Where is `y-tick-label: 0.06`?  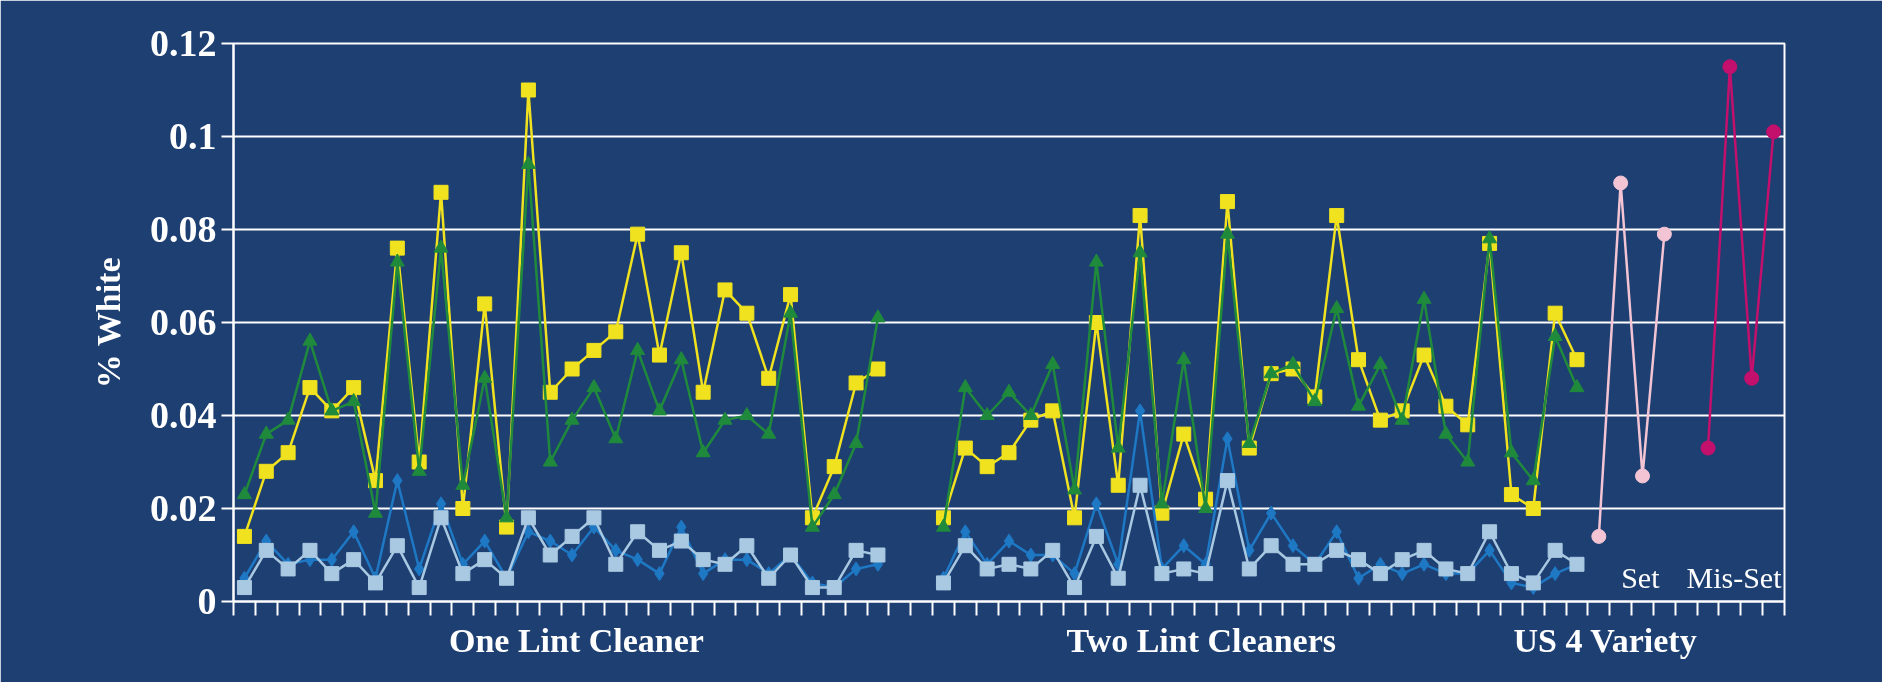 y-tick-label: 0.06 is located at coordinates (183, 322).